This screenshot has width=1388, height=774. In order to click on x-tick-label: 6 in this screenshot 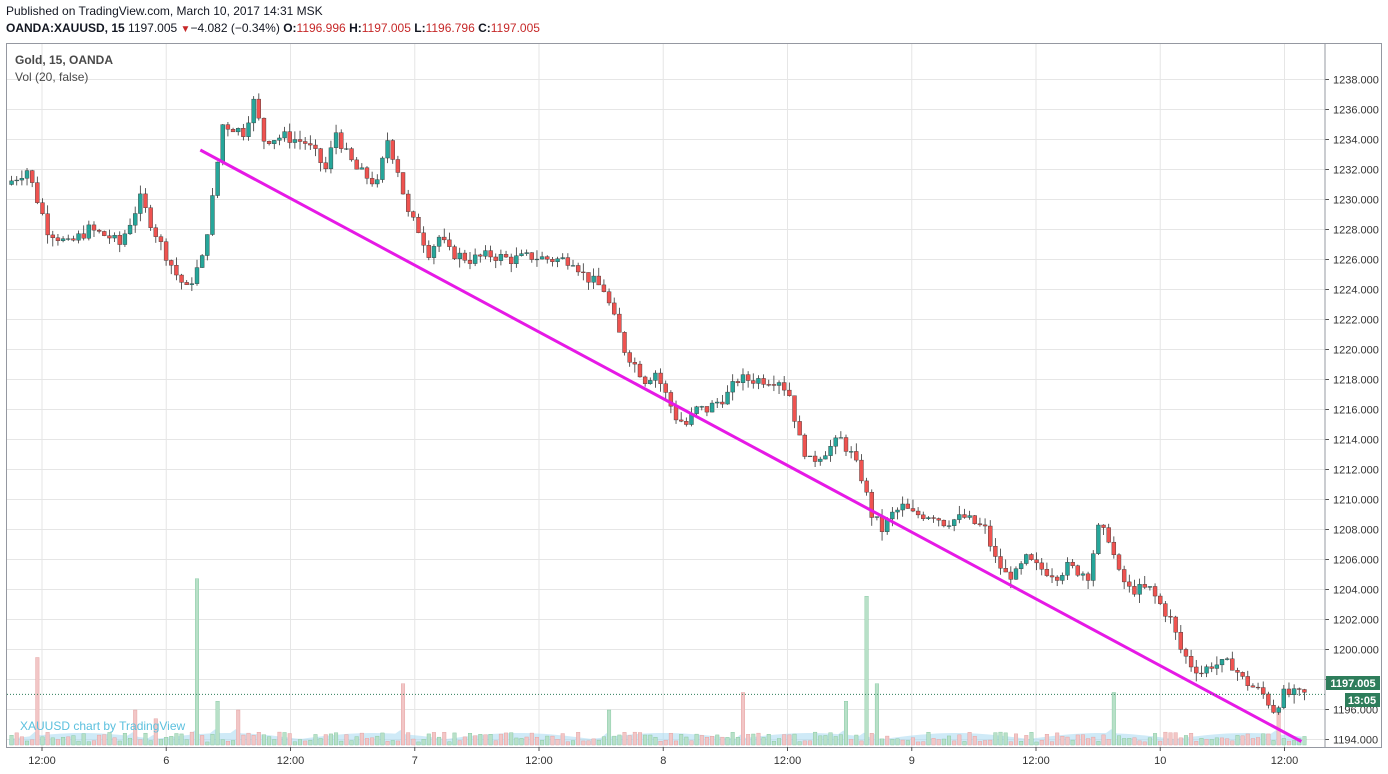, I will do `click(166, 761)`.